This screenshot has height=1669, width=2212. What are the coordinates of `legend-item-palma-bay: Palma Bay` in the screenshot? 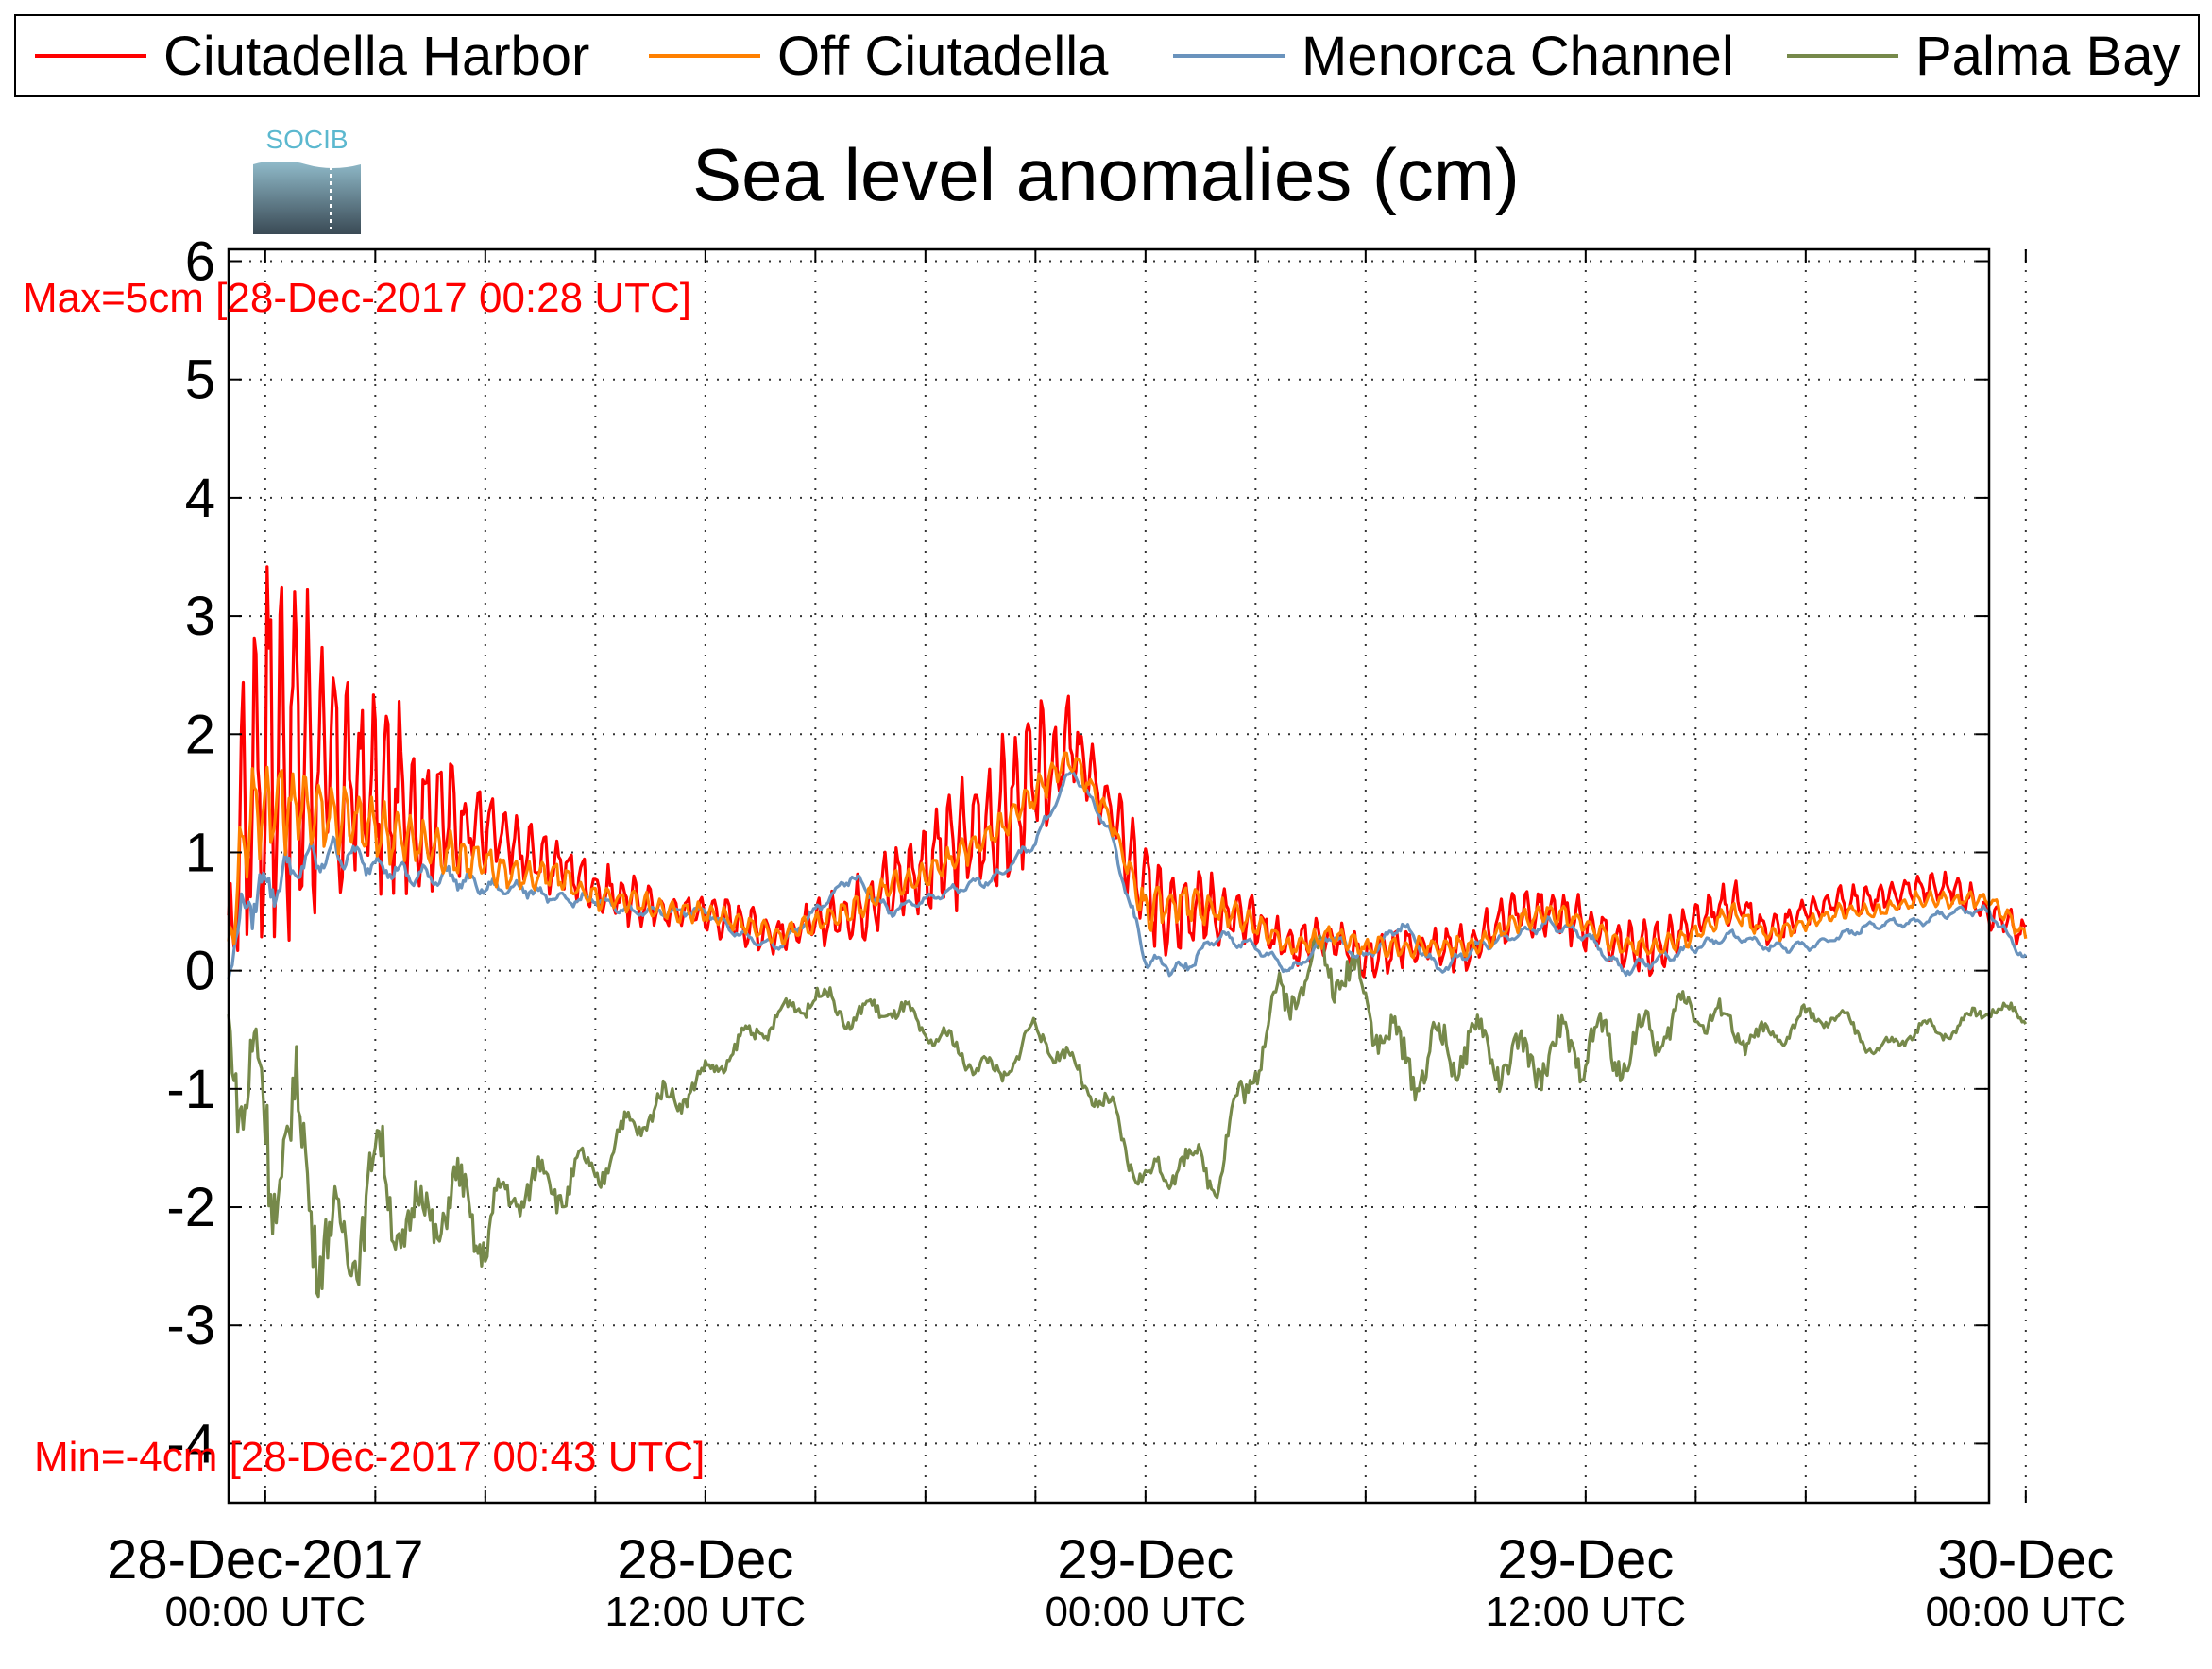 It's located at (1983, 56).